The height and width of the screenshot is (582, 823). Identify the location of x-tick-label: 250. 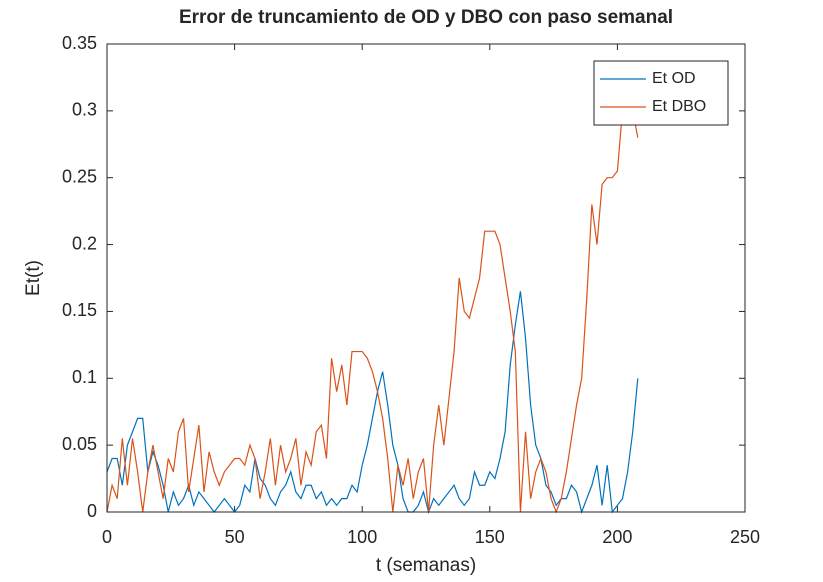
(745, 537).